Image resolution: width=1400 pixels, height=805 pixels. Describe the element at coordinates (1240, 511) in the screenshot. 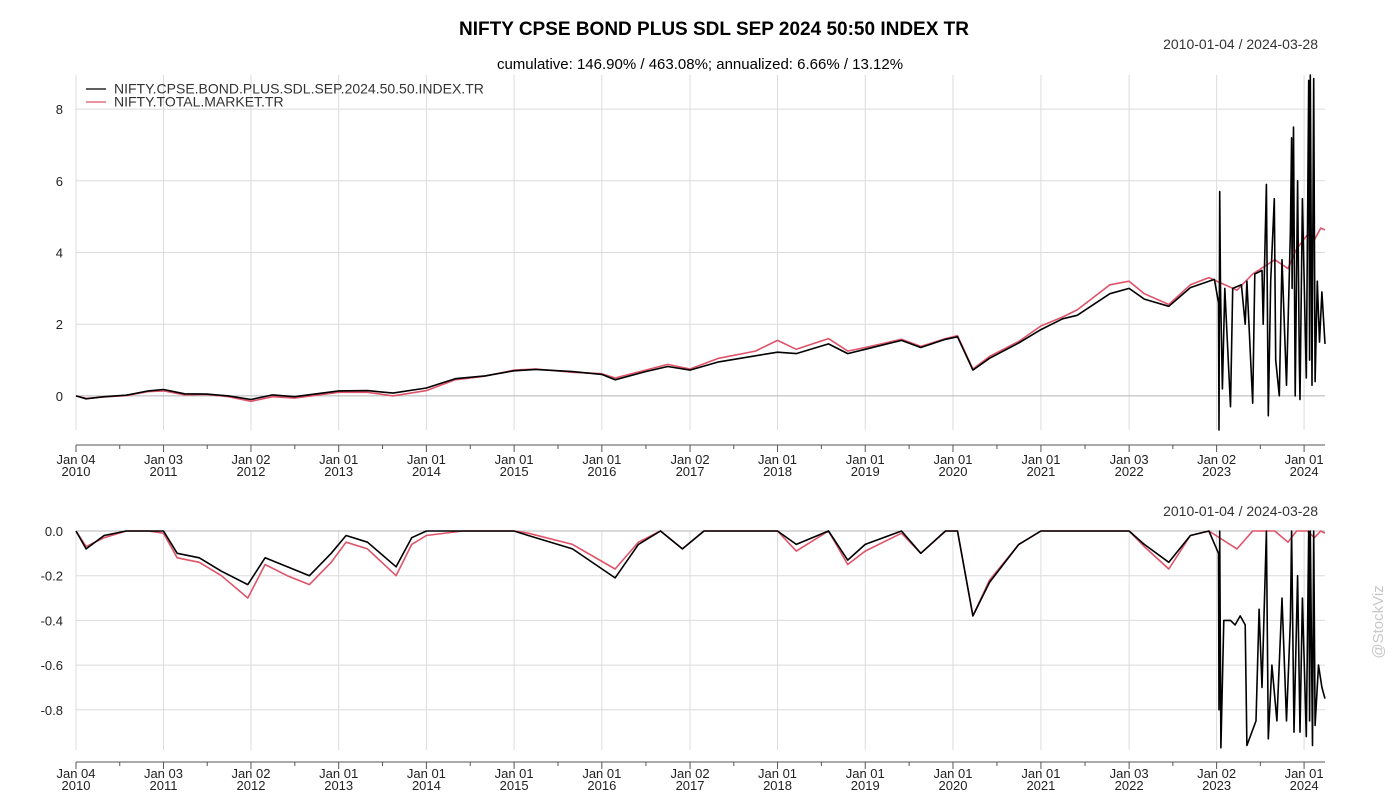

I see `date-range-label-bottom: 2010-01-04 / 2024-03-28` at that location.